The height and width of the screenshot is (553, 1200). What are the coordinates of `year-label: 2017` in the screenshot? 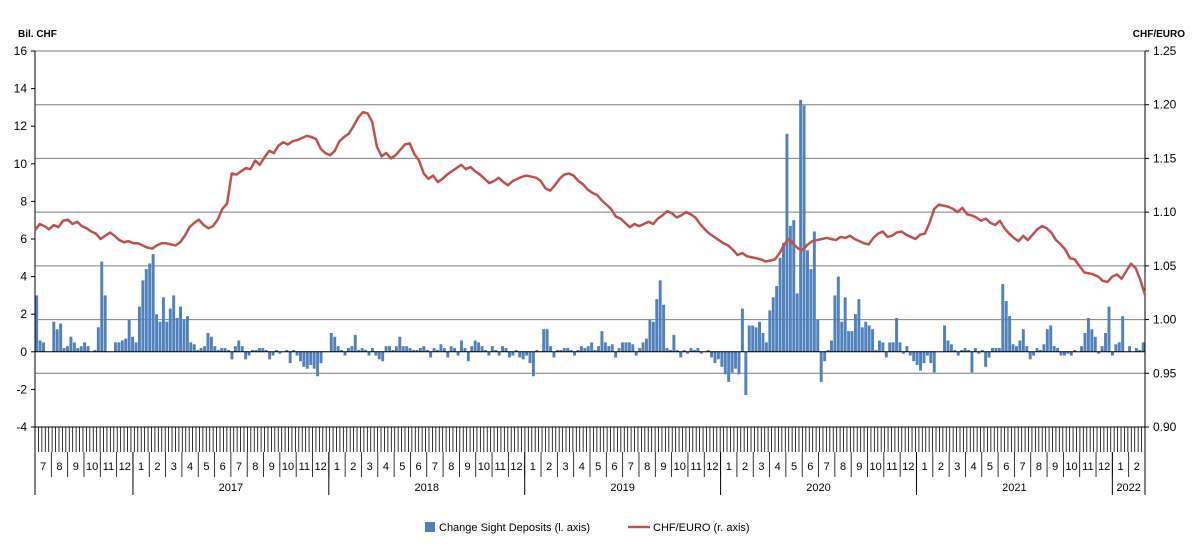 It's located at (231, 488).